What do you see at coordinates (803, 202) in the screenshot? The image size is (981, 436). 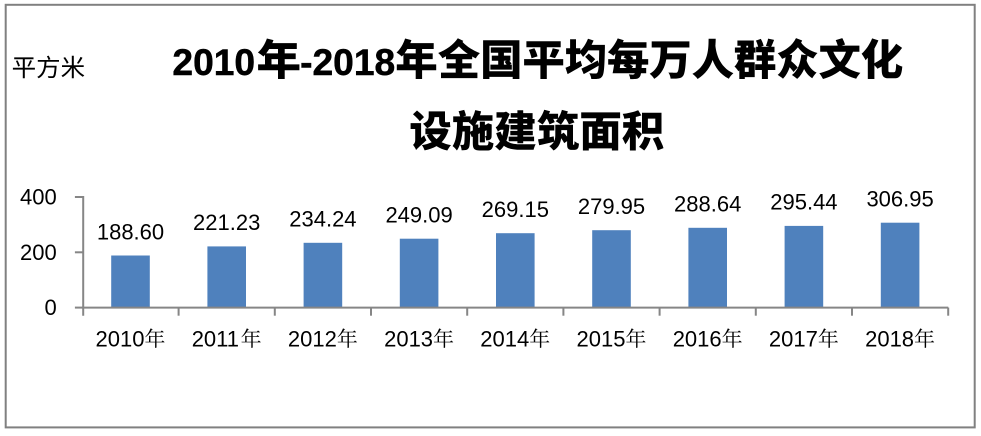 I see `svg-text: 295.44` at bounding box center [803, 202].